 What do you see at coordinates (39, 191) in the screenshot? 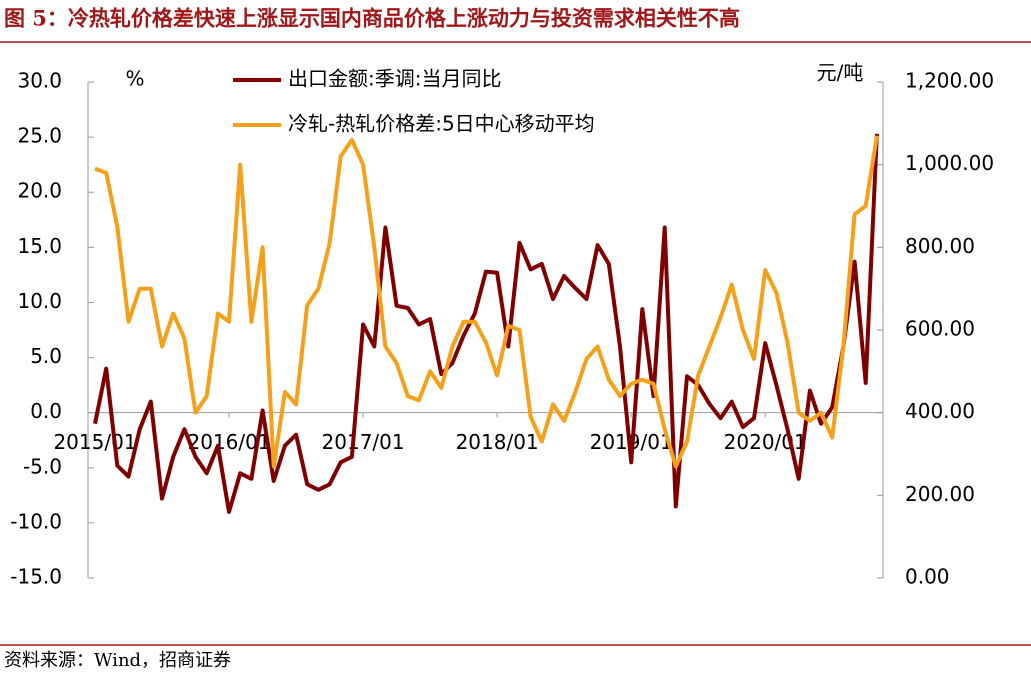
I see `y-tick-label: 20.0` at bounding box center [39, 191].